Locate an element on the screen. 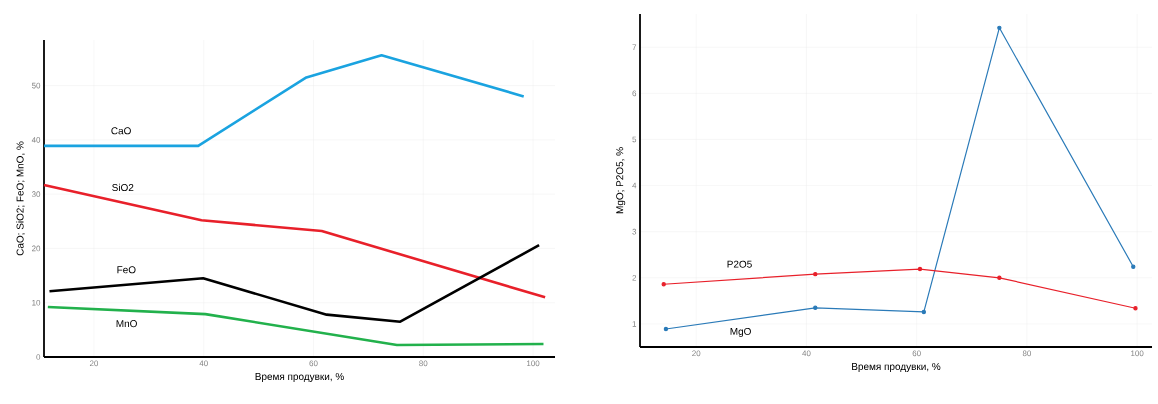  series-label: P2O5 is located at coordinates (739, 264).